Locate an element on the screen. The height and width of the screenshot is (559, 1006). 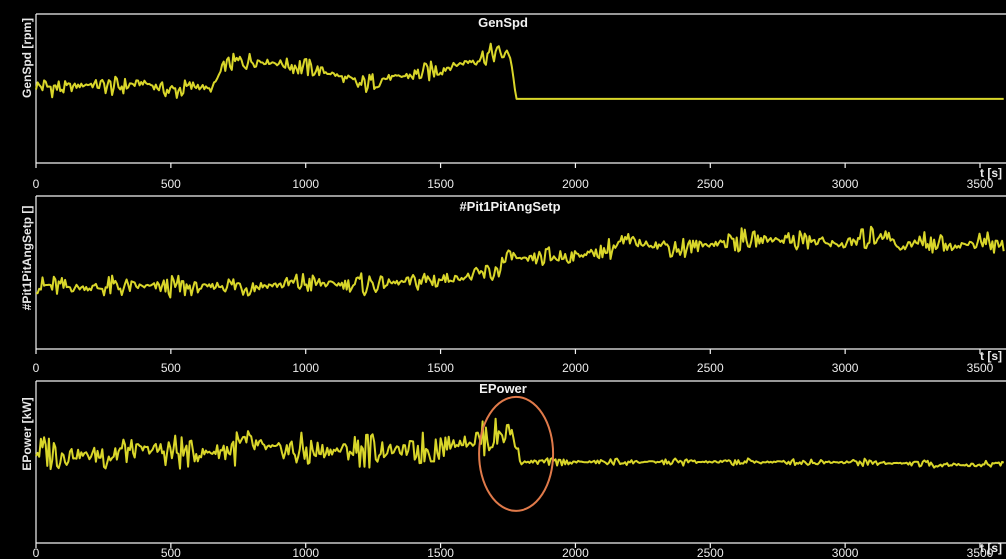
chart-title: EPower is located at coordinates (503, 388).